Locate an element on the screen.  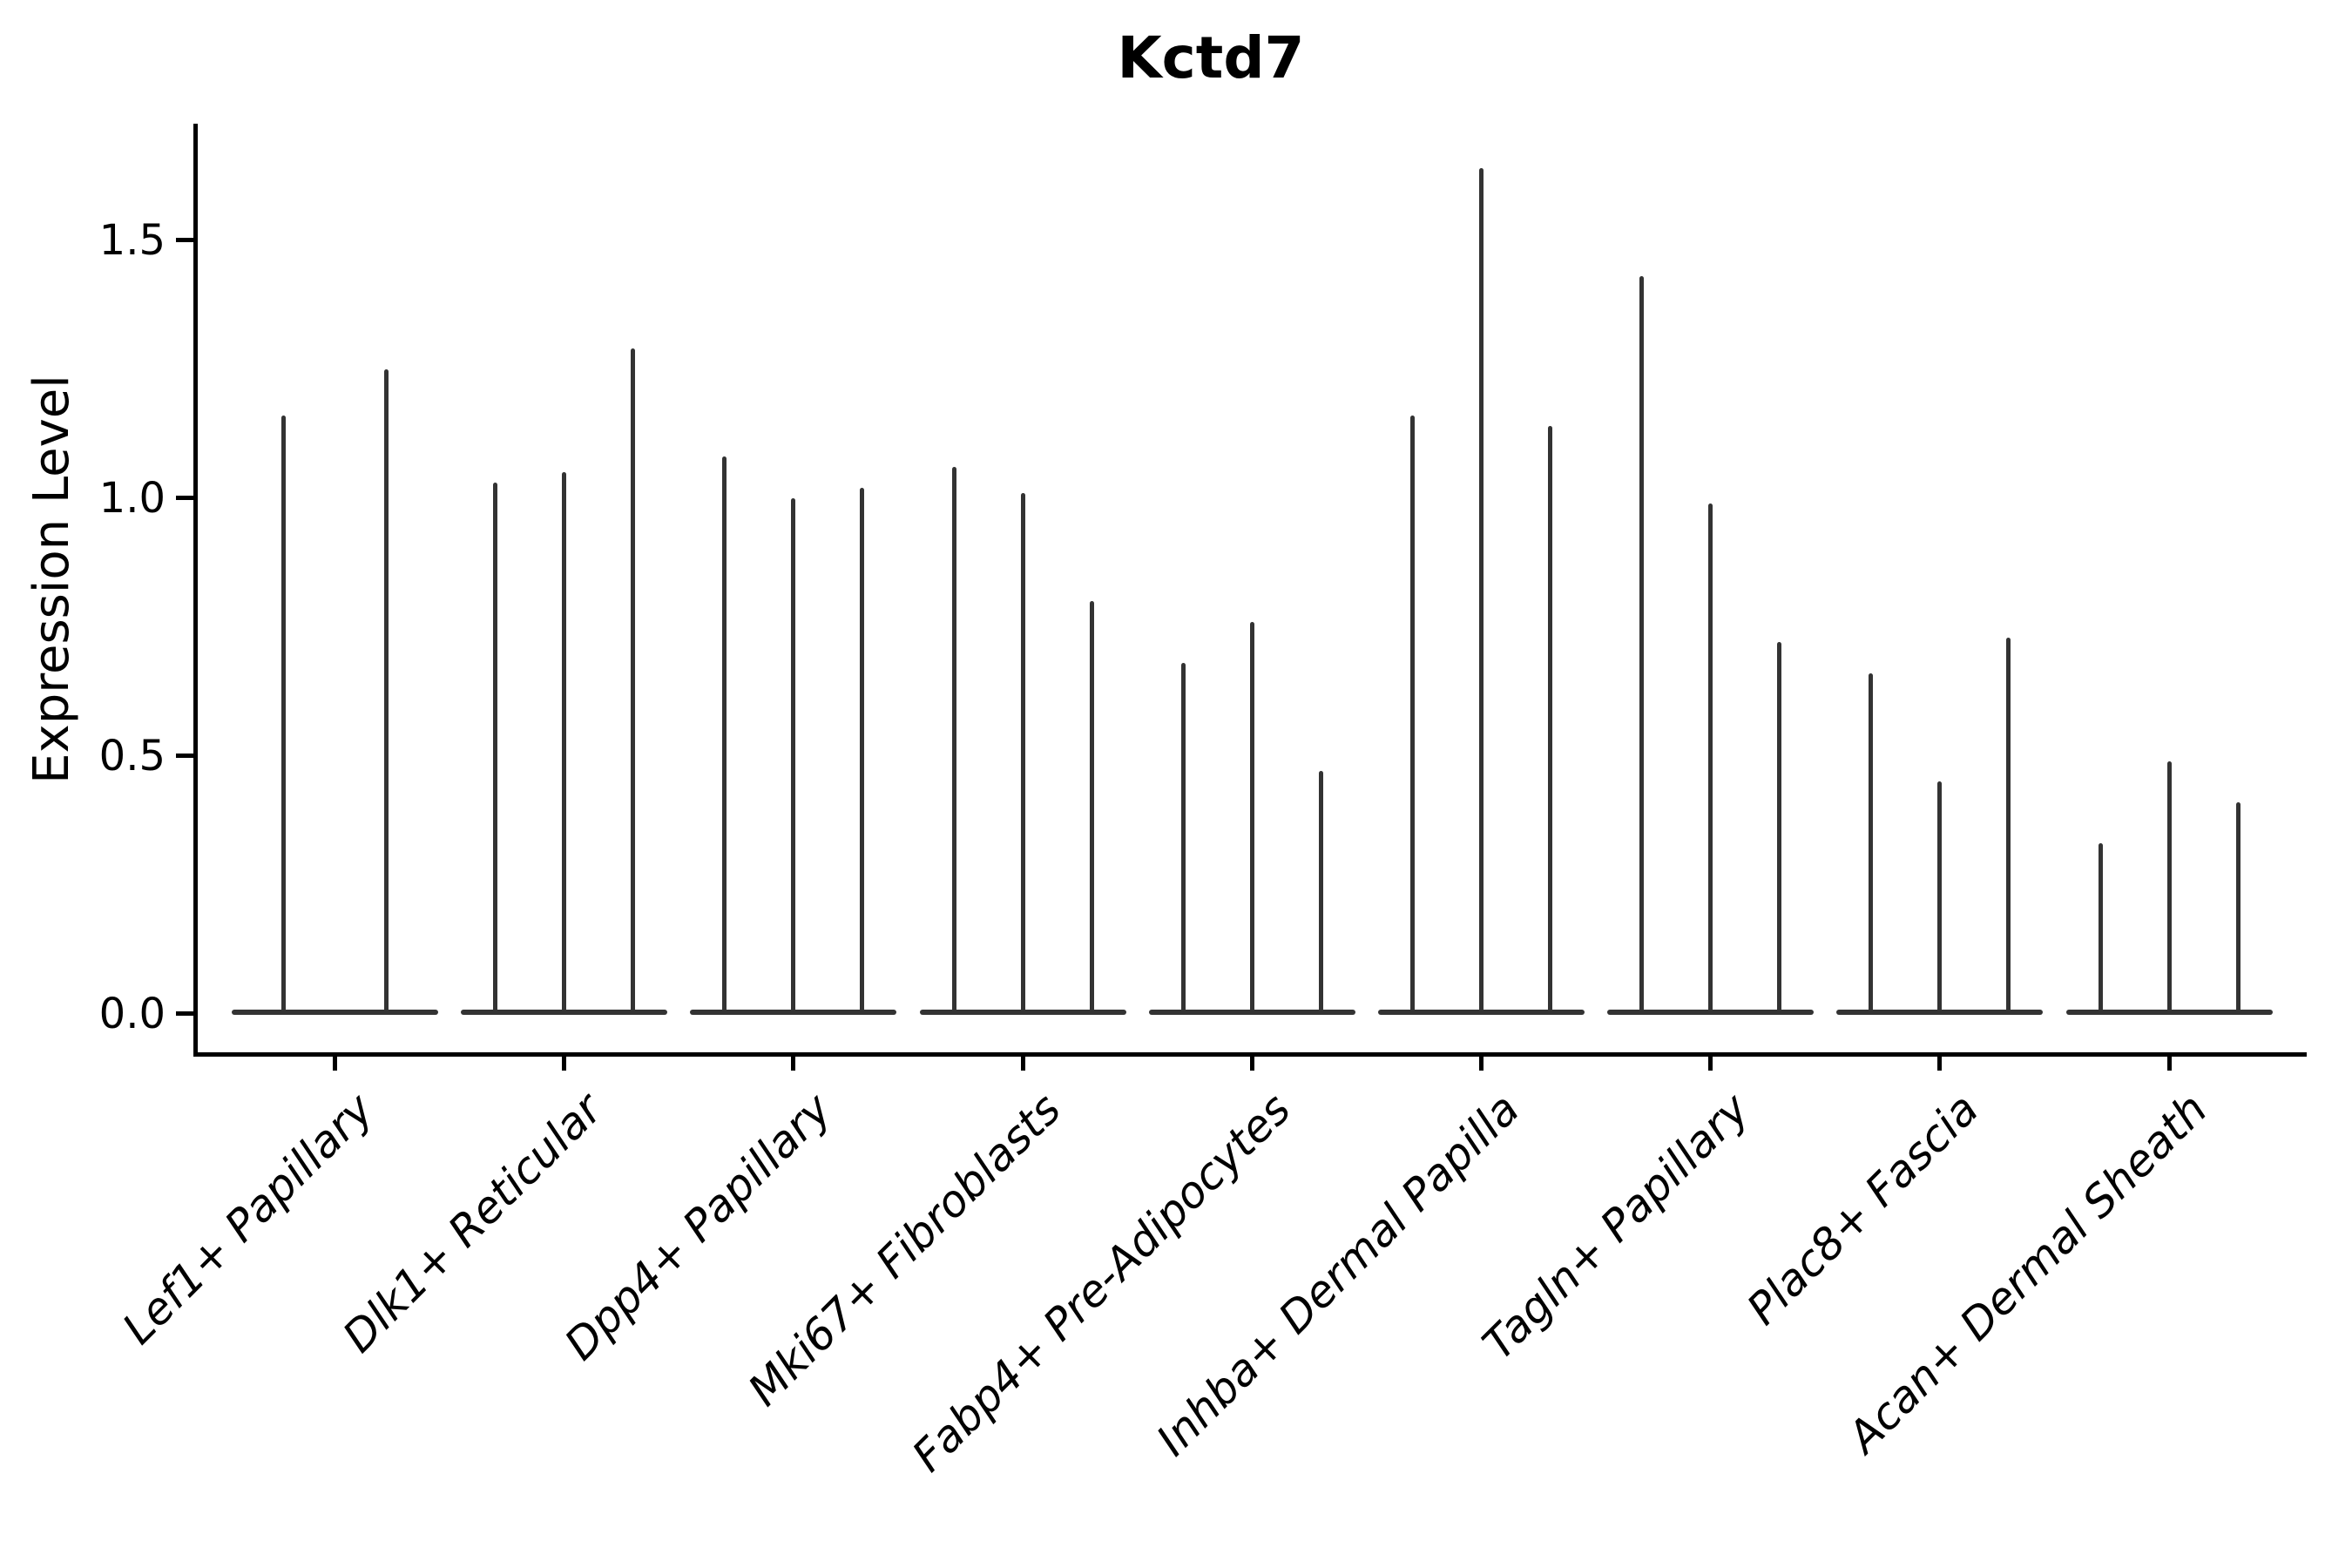
x-axis-spine is located at coordinates (1250, 1054).